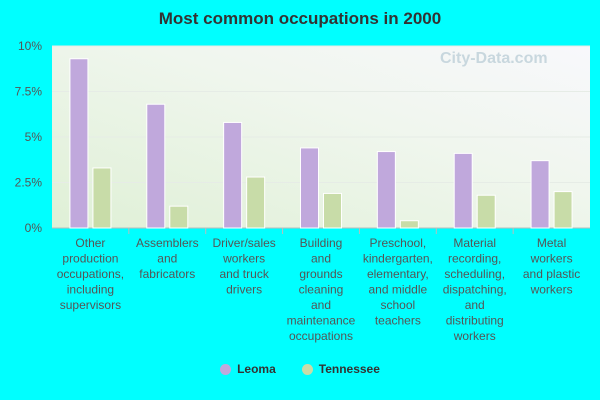 This screenshot has height=400, width=600. I want to click on legend-label-leoma: Leoma, so click(256, 369).